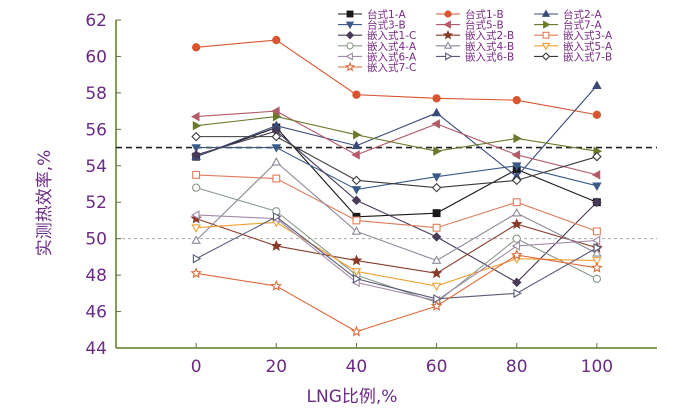 The image size is (689, 411). What do you see at coordinates (489, 46) in the screenshot?
I see `legend-label: 嵌入式4-B` at bounding box center [489, 46].